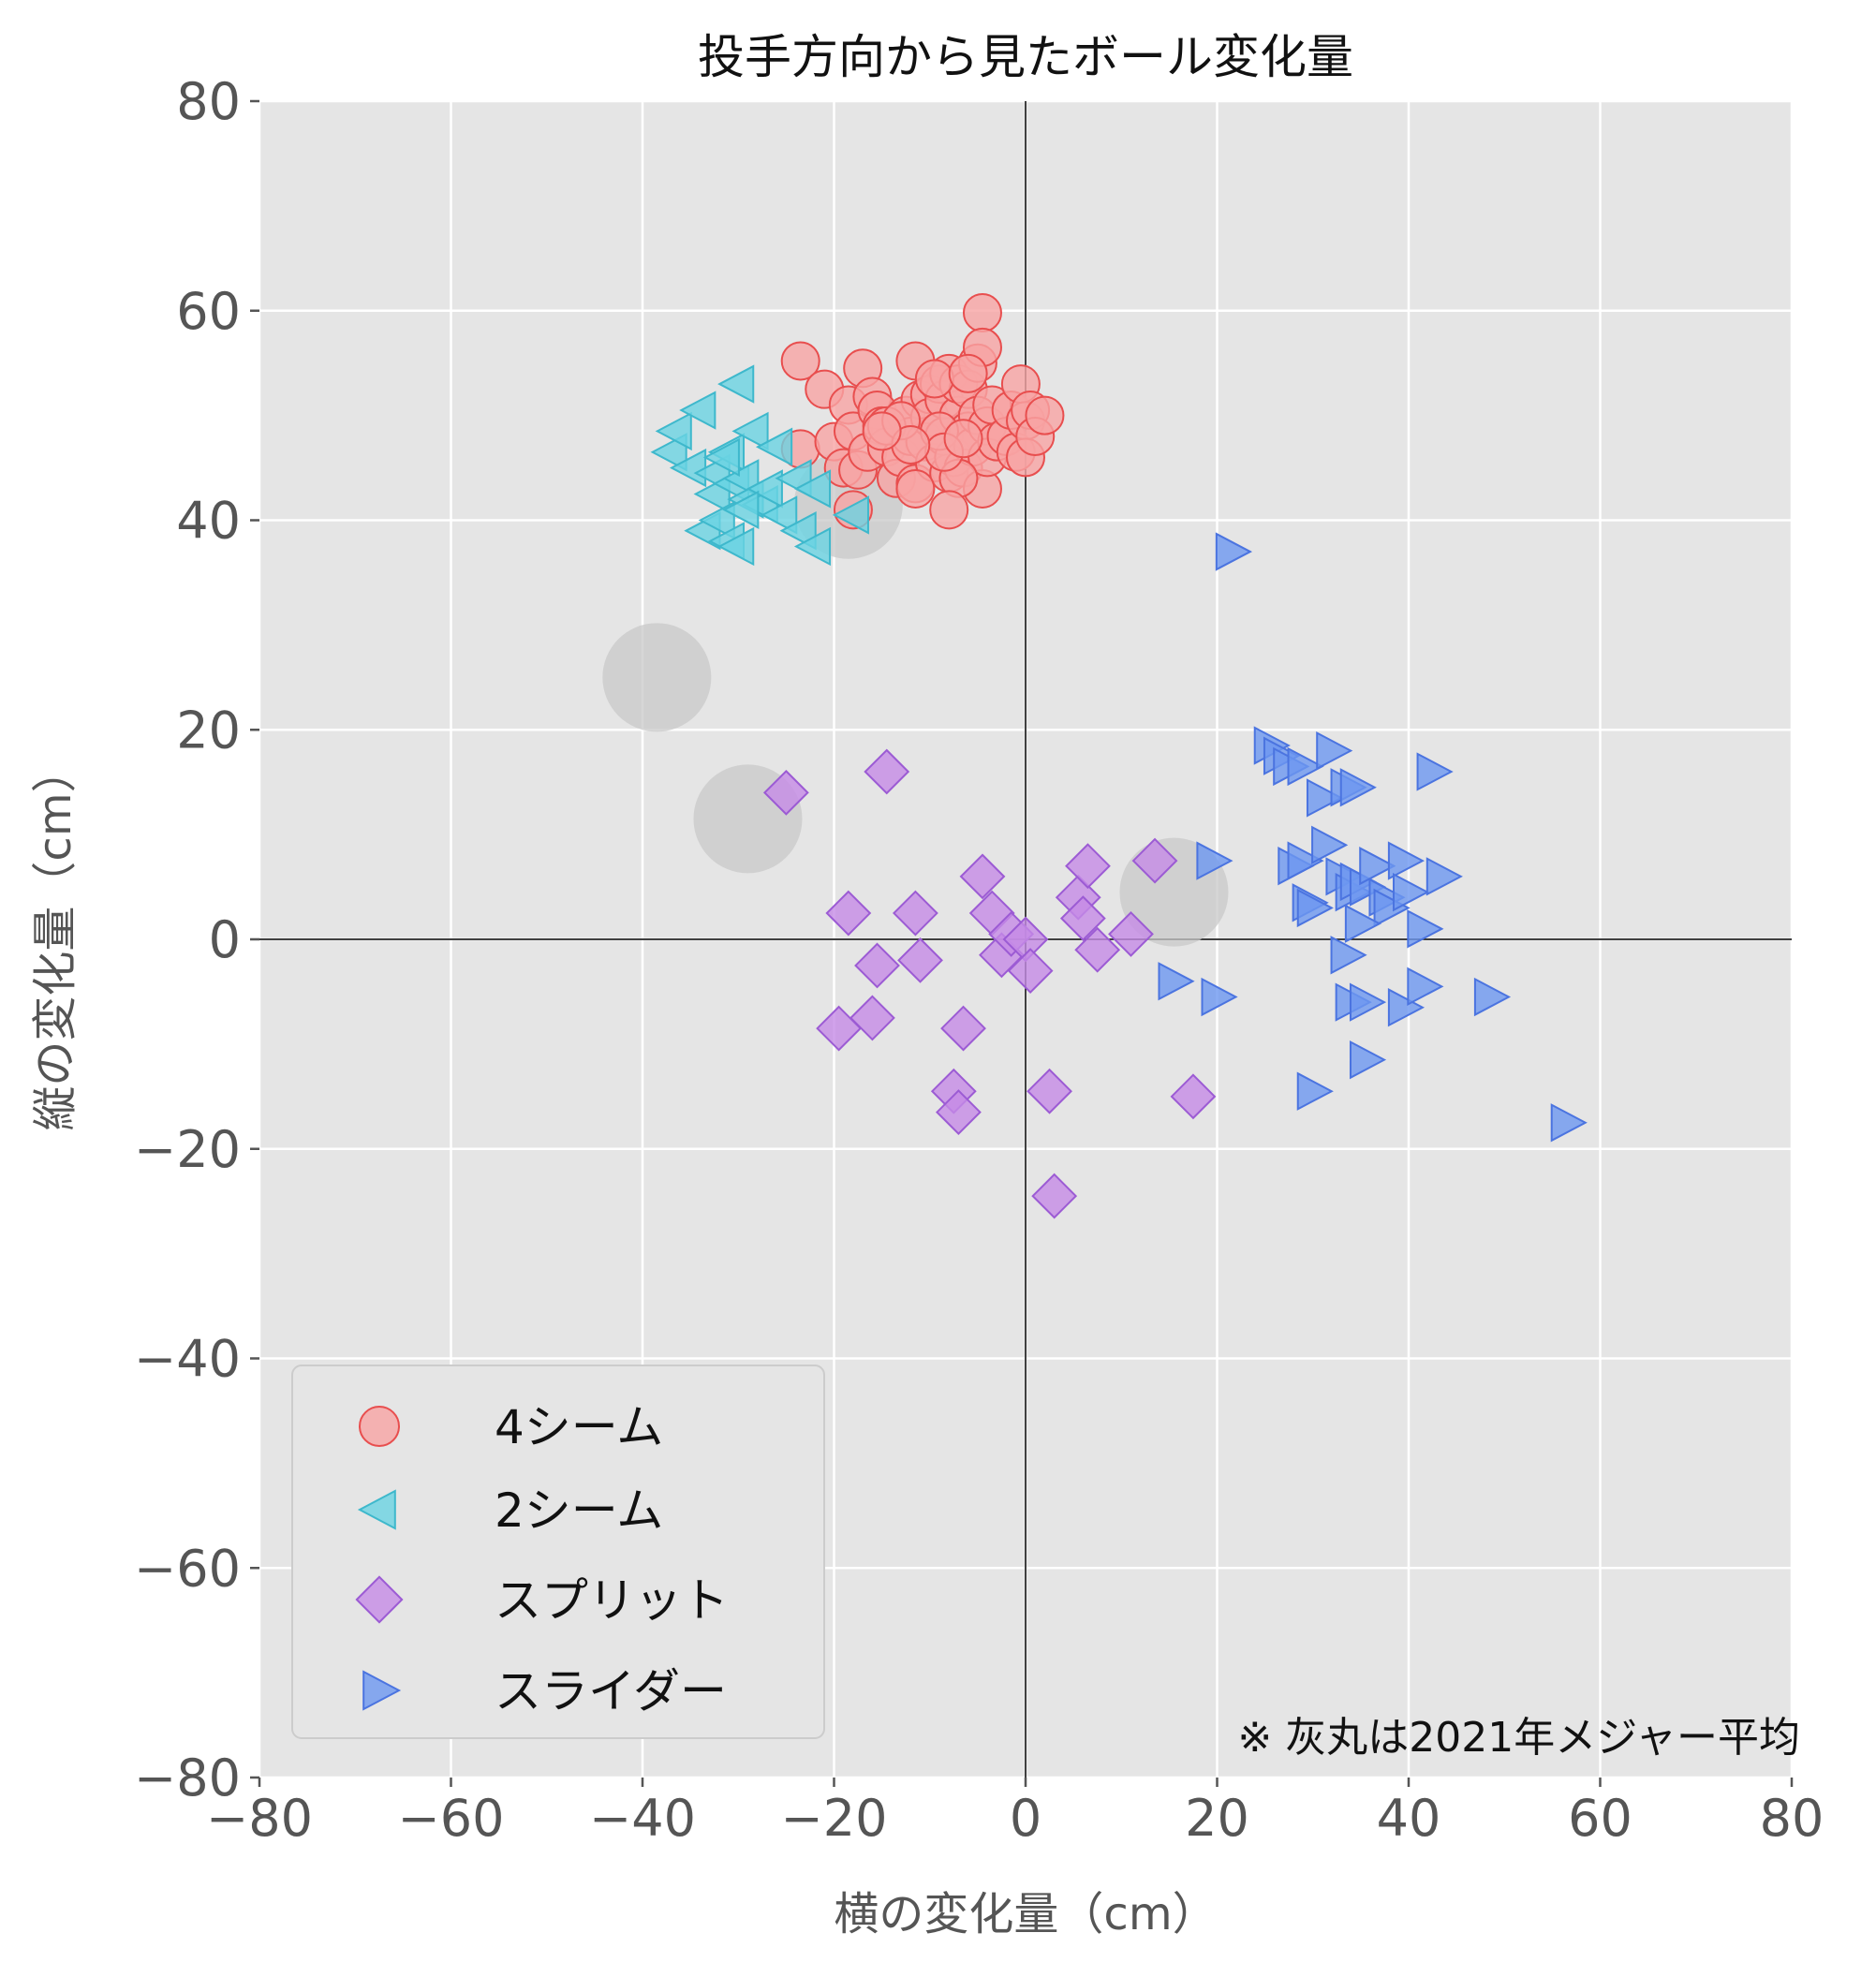 Image resolution: width=1876 pixels, height=1977 pixels. I want to click on y-tick-label: 20, so click(208, 730).